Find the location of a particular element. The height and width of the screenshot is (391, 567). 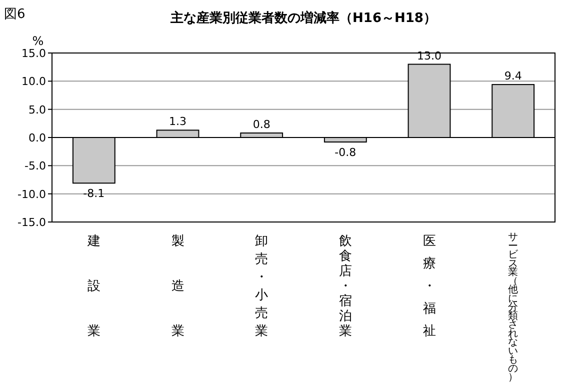

y-tick-label: 15.0 is located at coordinates (34, 53).